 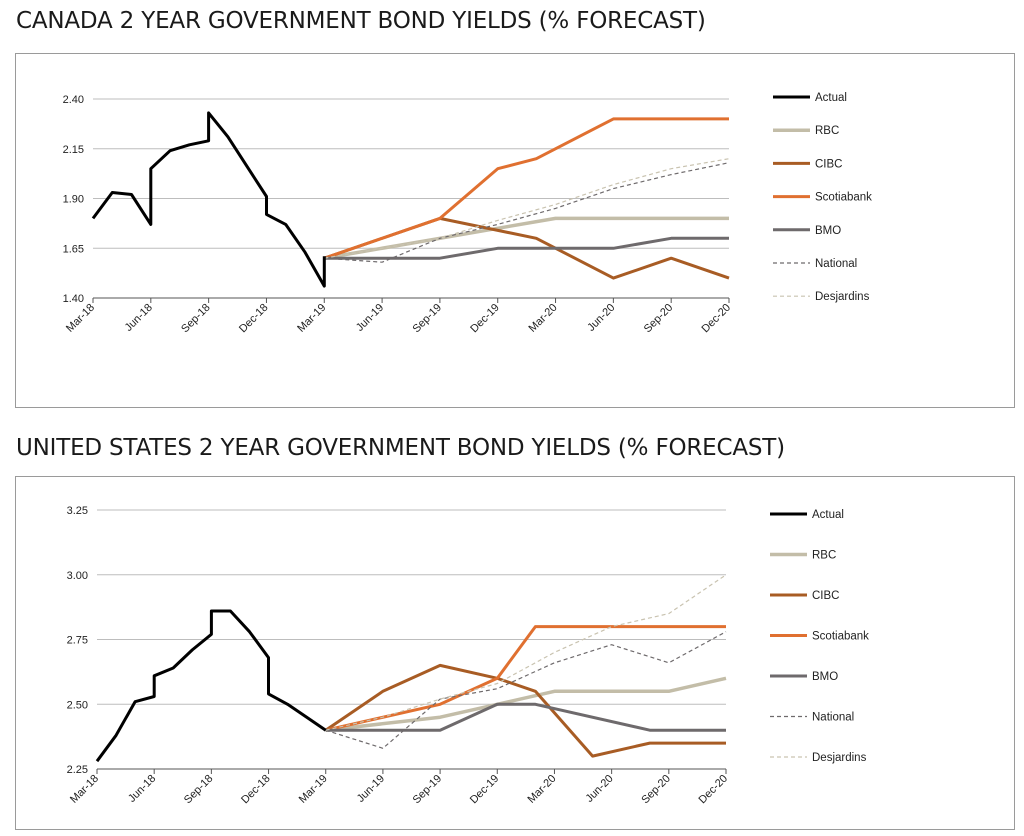 What do you see at coordinates (73, 249) in the screenshot?
I see `y-tick-label: 1.65` at bounding box center [73, 249].